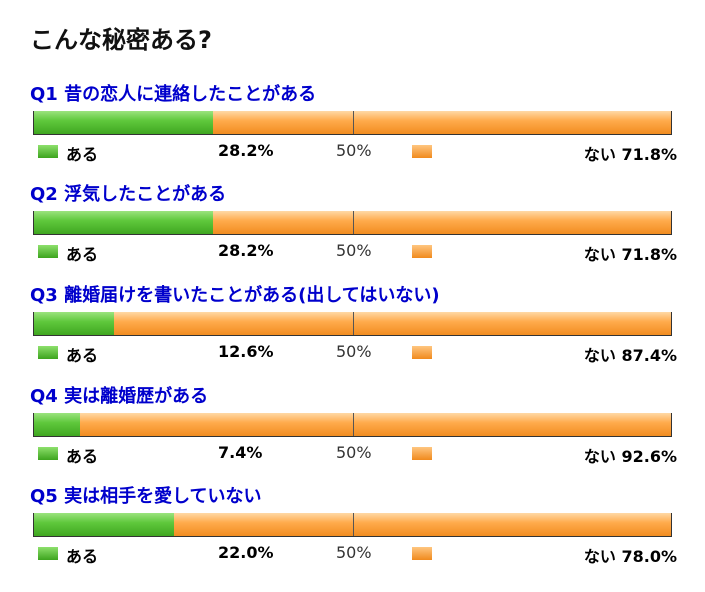 This screenshot has width=705, height=592. What do you see at coordinates (246, 552) in the screenshot?
I see `value-label-yes: 22.0%` at bounding box center [246, 552].